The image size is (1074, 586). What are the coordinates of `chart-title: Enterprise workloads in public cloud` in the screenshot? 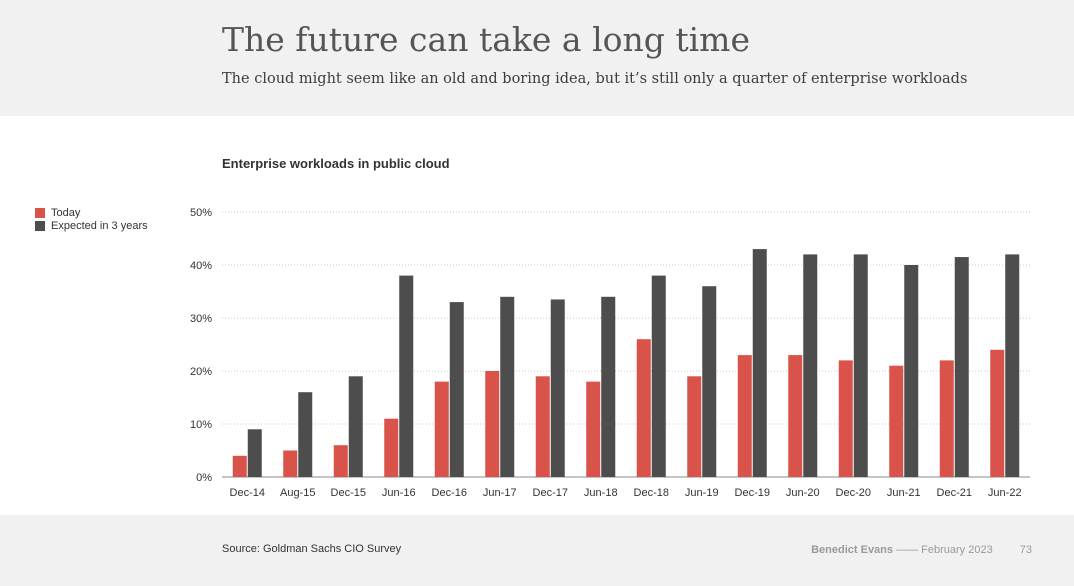 It's located at (336, 163).